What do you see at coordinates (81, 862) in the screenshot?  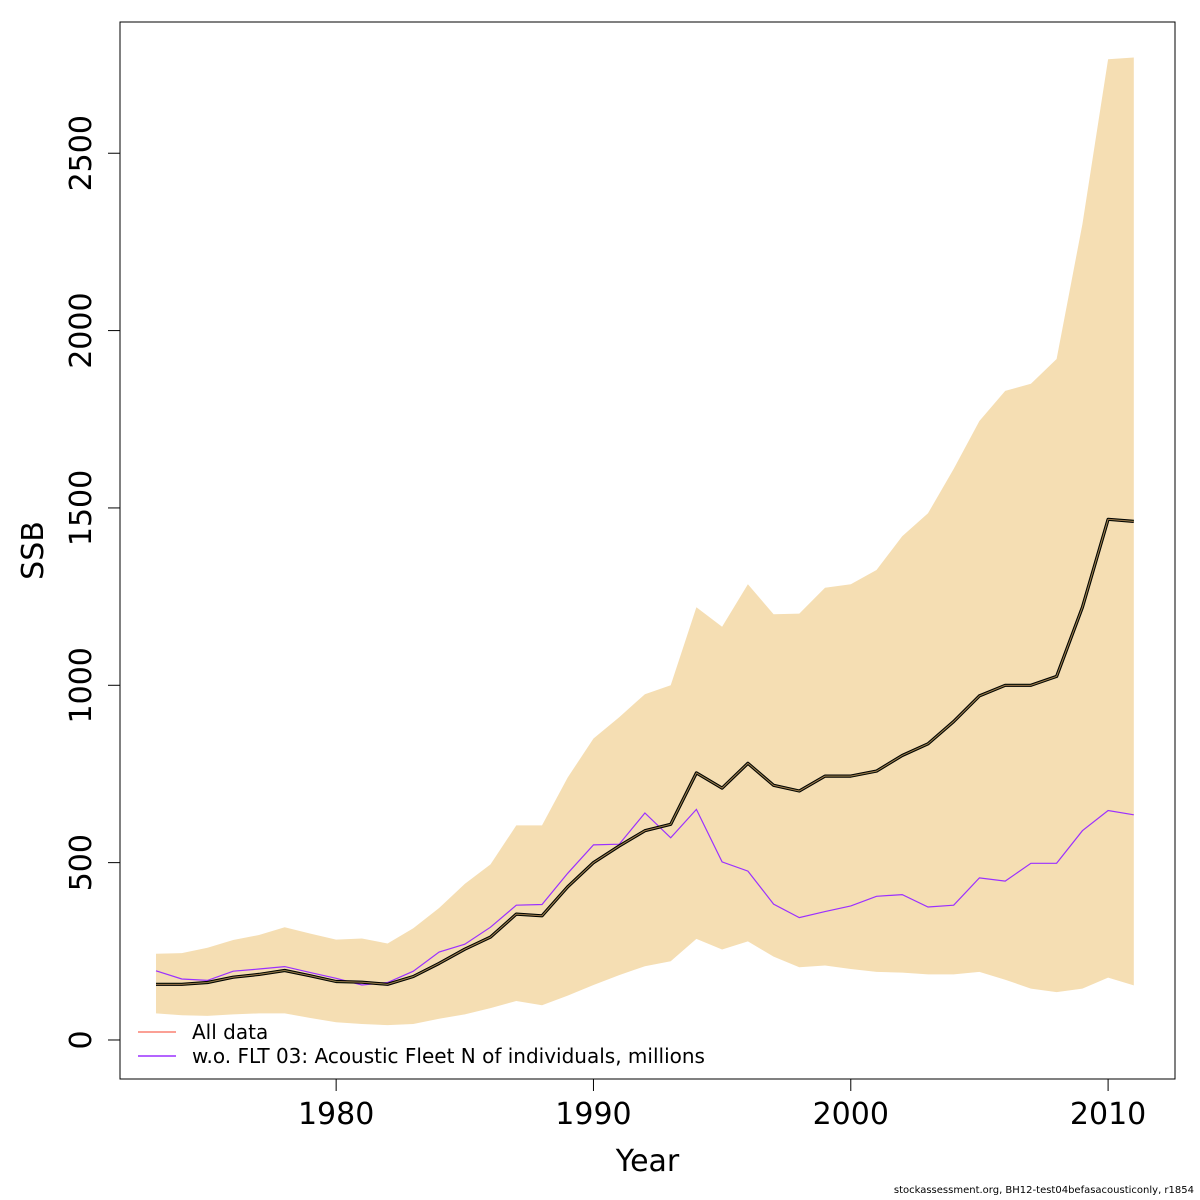 I see `y-tick-label: 500` at bounding box center [81, 862].